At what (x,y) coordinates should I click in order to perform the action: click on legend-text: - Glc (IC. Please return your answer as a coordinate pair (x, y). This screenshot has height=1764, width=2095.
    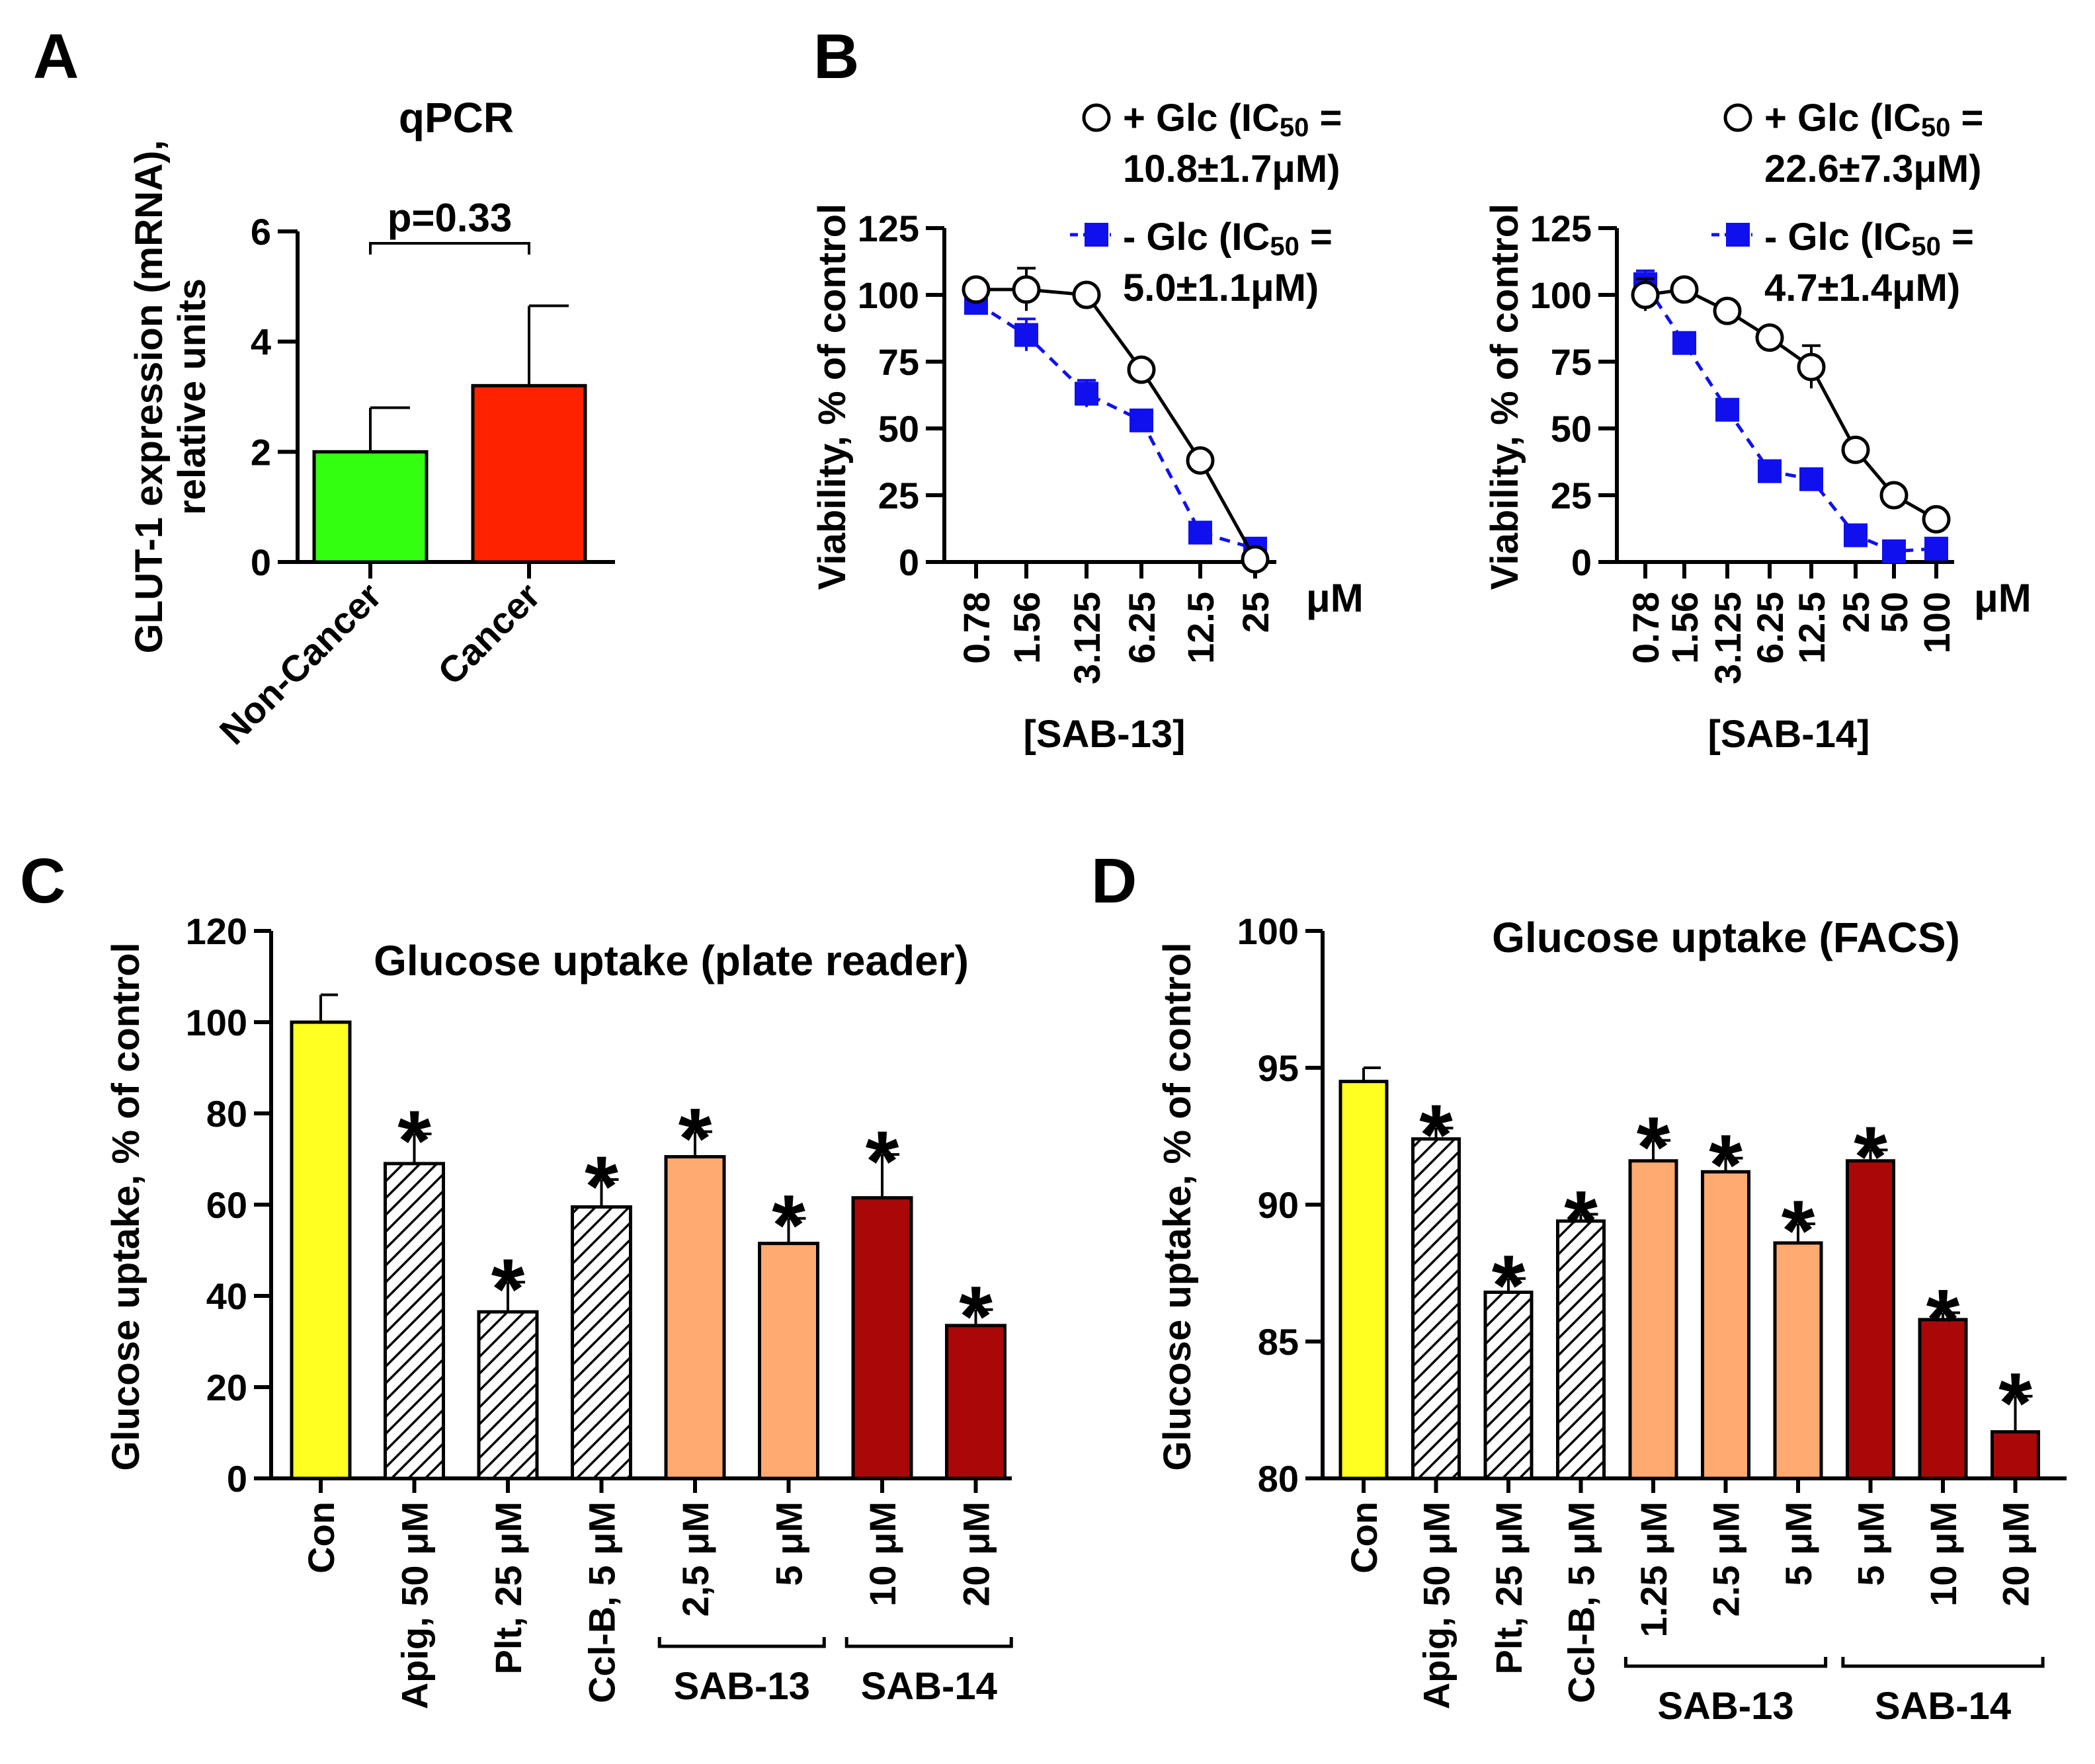
    Looking at the image, I should click on (1837, 237).